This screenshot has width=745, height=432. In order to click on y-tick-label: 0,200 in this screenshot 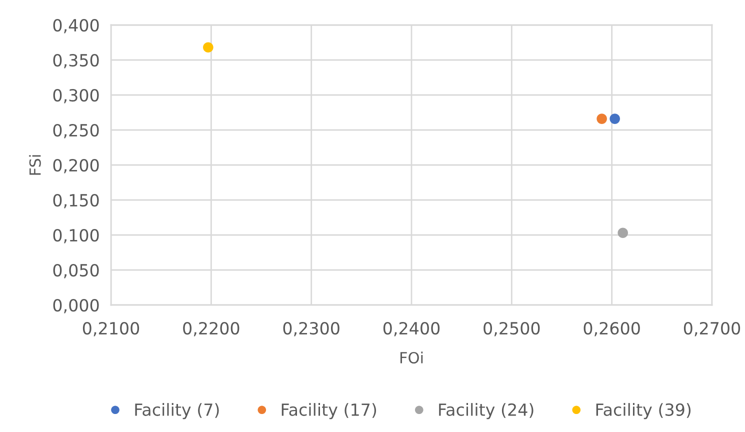, I will do `click(76, 166)`.